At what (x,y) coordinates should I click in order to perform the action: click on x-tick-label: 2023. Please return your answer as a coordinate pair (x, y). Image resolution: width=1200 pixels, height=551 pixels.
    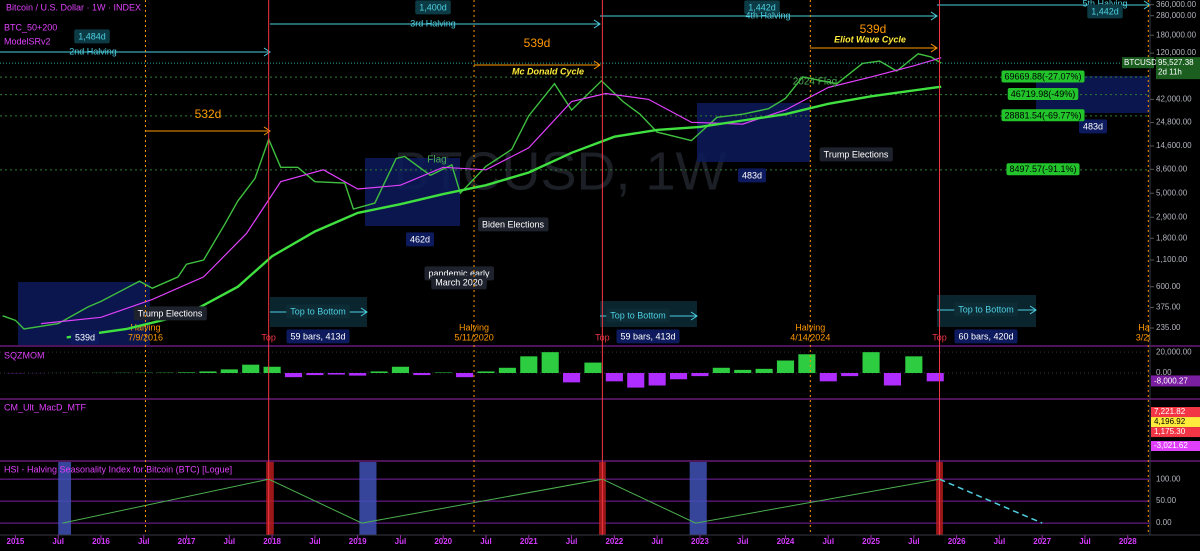
    Looking at the image, I should click on (700, 541).